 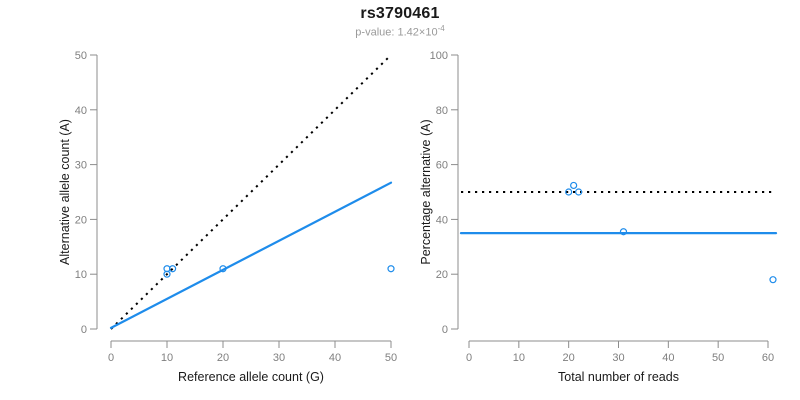 I want to click on pvalue-text: p-value: 1.42×10, so click(x=396, y=32).